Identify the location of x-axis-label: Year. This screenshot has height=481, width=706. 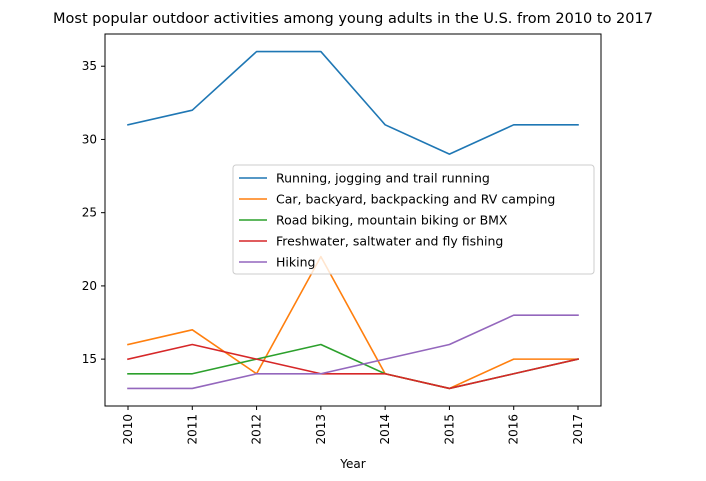
(352, 464).